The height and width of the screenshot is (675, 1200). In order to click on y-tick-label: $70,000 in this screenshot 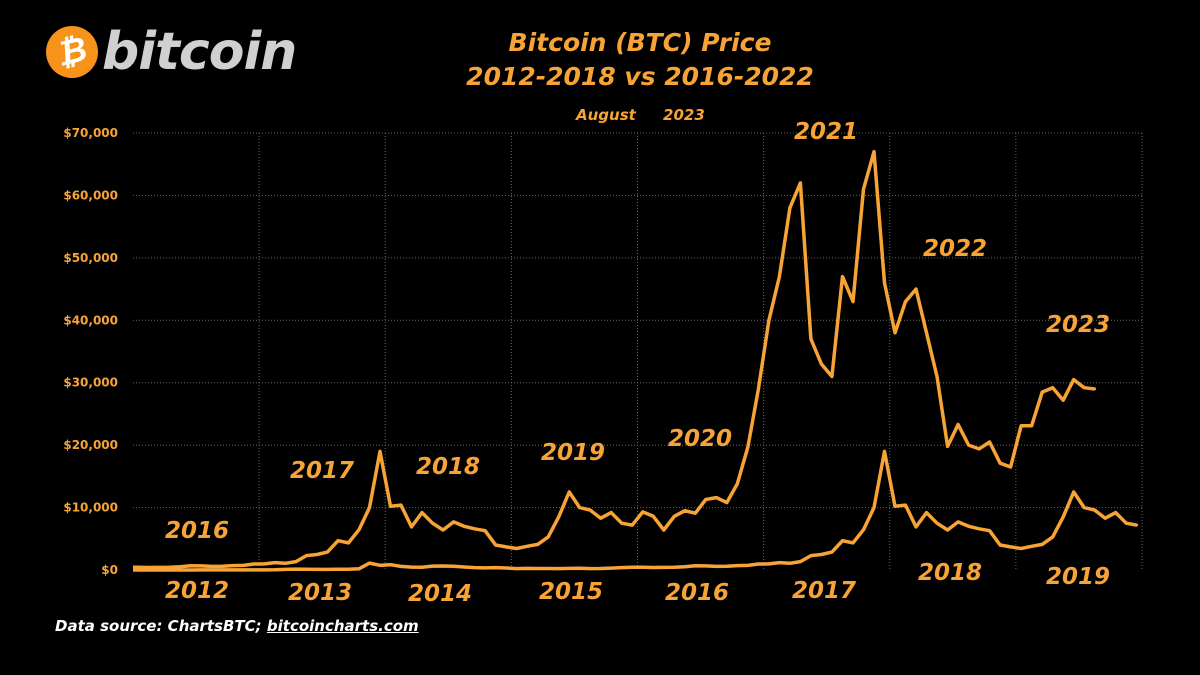, I will do `click(90, 133)`.